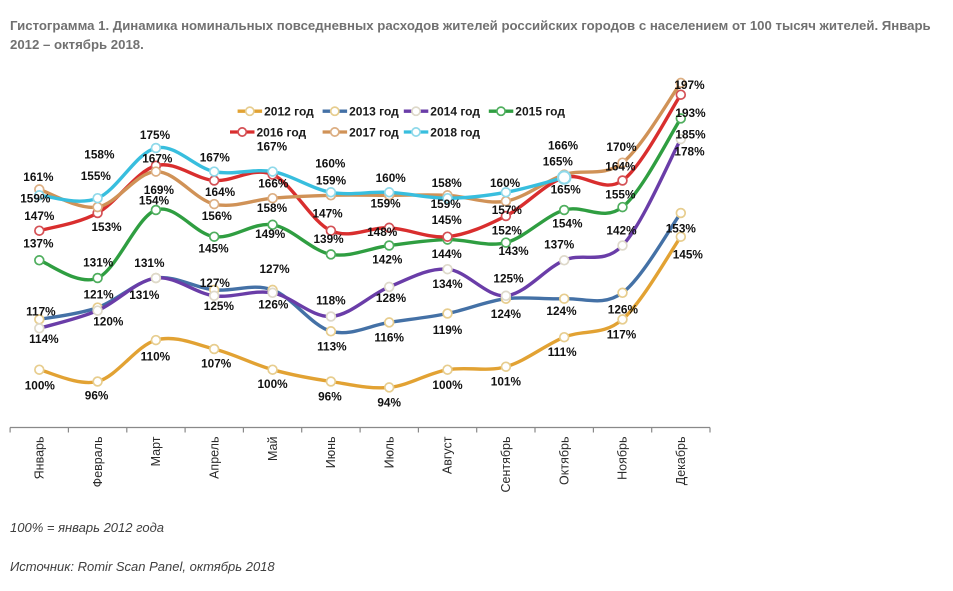 The width and height of the screenshot is (953, 591). What do you see at coordinates (156, 357) in the screenshot?
I see `svg-text: 110%` at bounding box center [156, 357].